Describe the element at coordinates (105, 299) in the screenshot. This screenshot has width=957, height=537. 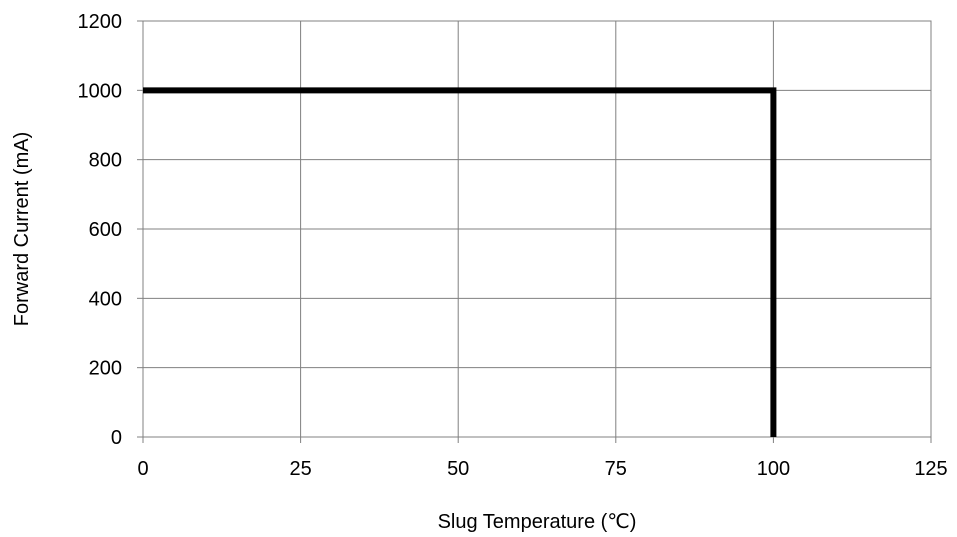
I see `y-tick-label-2: 400` at that location.